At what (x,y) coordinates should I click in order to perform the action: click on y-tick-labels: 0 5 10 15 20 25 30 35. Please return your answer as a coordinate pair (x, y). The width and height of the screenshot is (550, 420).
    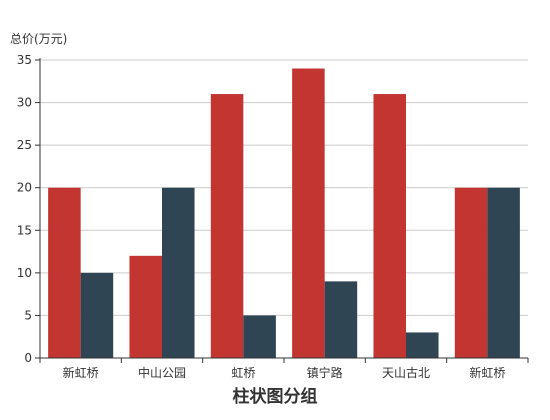
    Looking at the image, I should click on (24, 209).